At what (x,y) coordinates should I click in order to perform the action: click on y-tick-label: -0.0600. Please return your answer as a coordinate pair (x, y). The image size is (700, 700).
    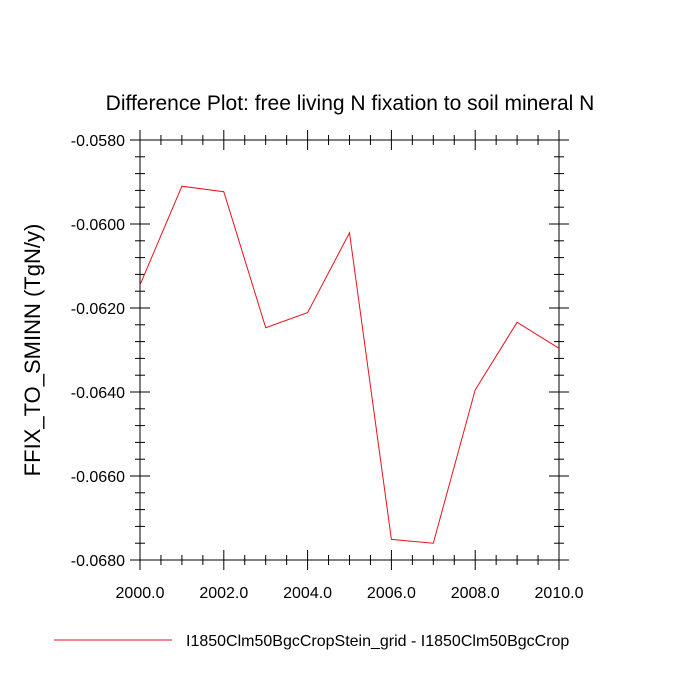
    Looking at the image, I should click on (98, 225).